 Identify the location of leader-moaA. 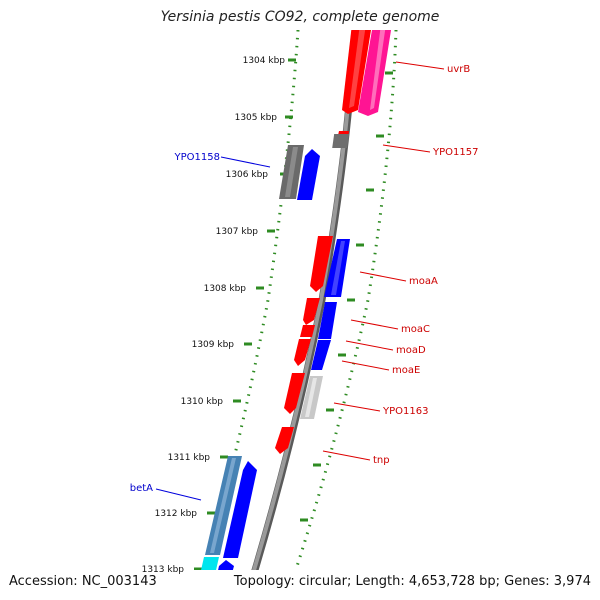
(383, 276).